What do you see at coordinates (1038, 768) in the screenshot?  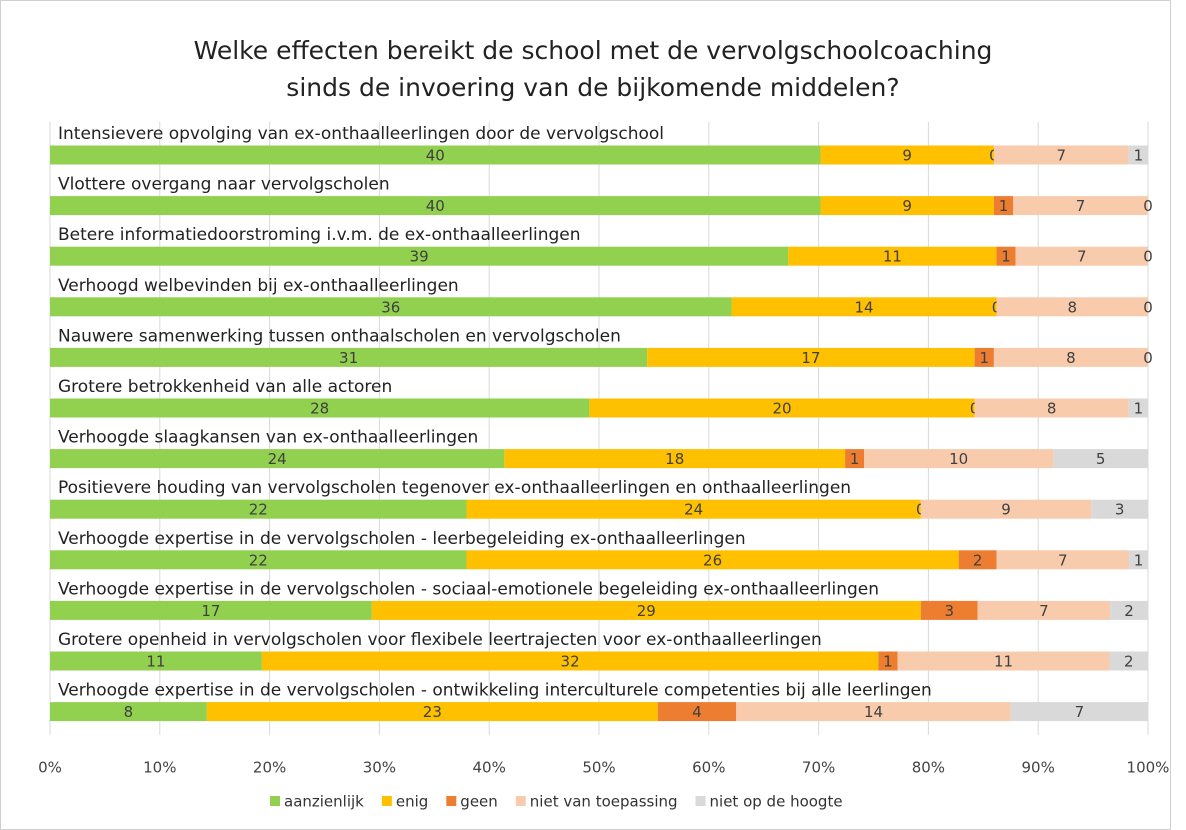 I see `x-tick-label: 90%` at bounding box center [1038, 768].